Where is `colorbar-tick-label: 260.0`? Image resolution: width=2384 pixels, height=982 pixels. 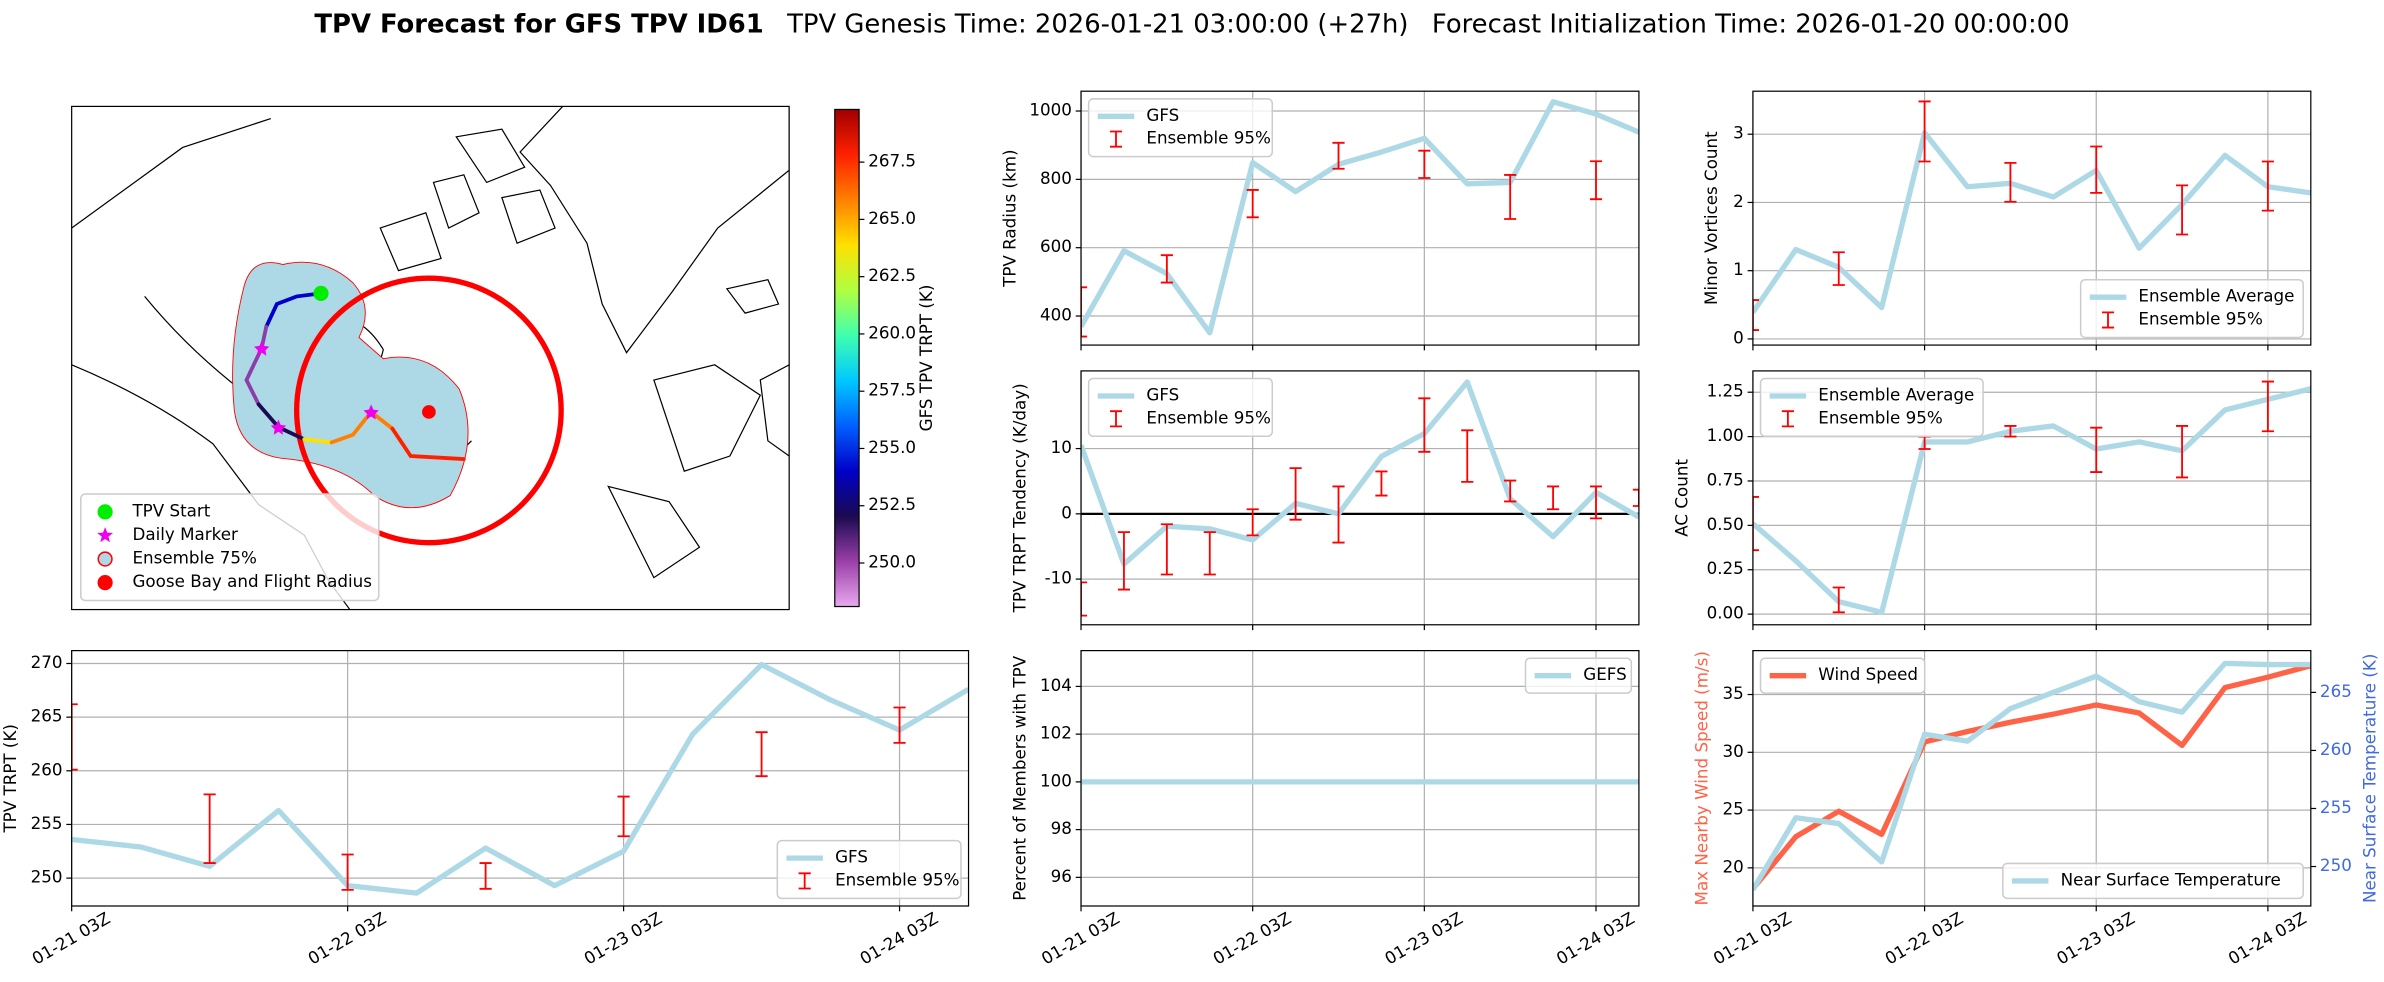 colorbar-tick-label: 260.0 is located at coordinates (892, 332).